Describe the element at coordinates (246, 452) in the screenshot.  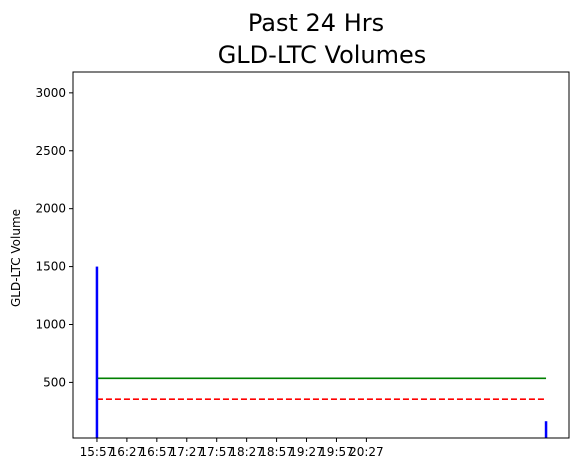
I see `x-tick-label: 18:27` at that location.